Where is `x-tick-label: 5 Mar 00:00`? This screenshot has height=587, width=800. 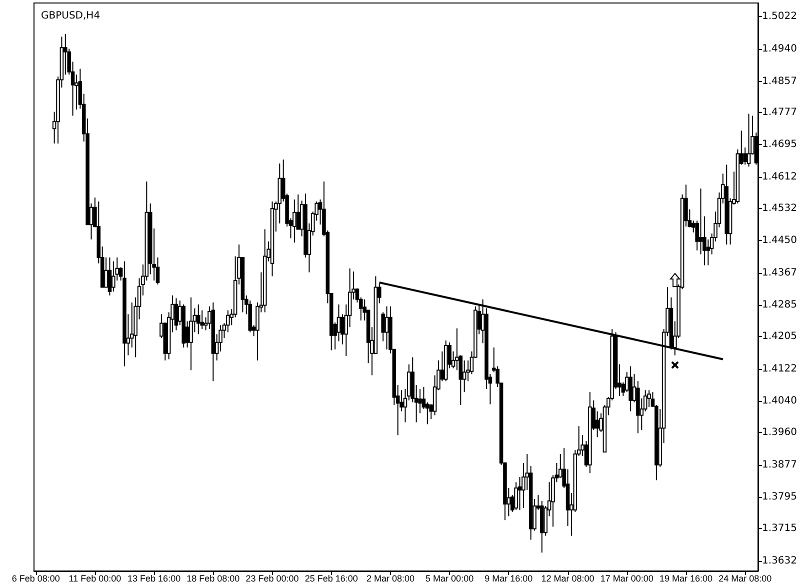
x-tick-label: 5 Mar 00:00 is located at coordinates (450, 579).